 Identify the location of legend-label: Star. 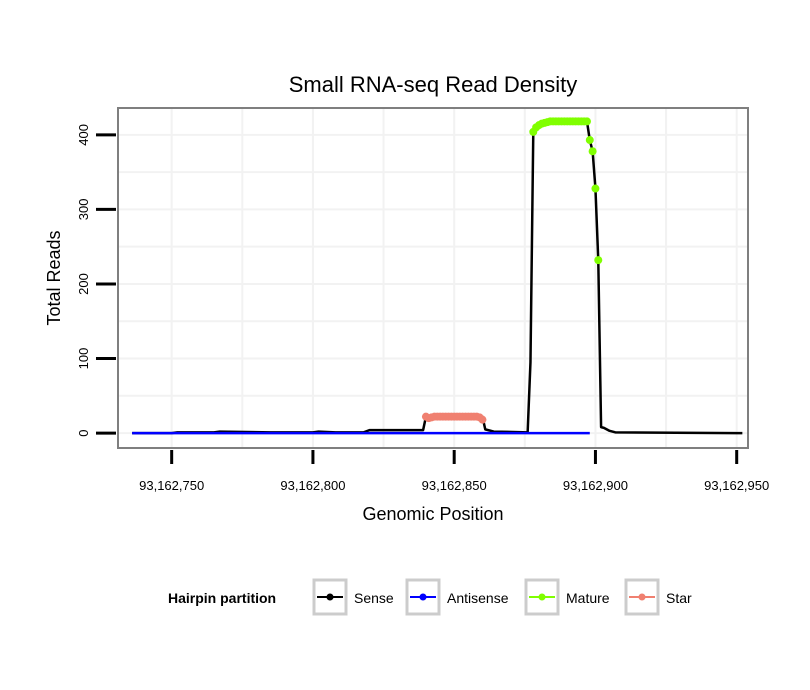
(679, 598).